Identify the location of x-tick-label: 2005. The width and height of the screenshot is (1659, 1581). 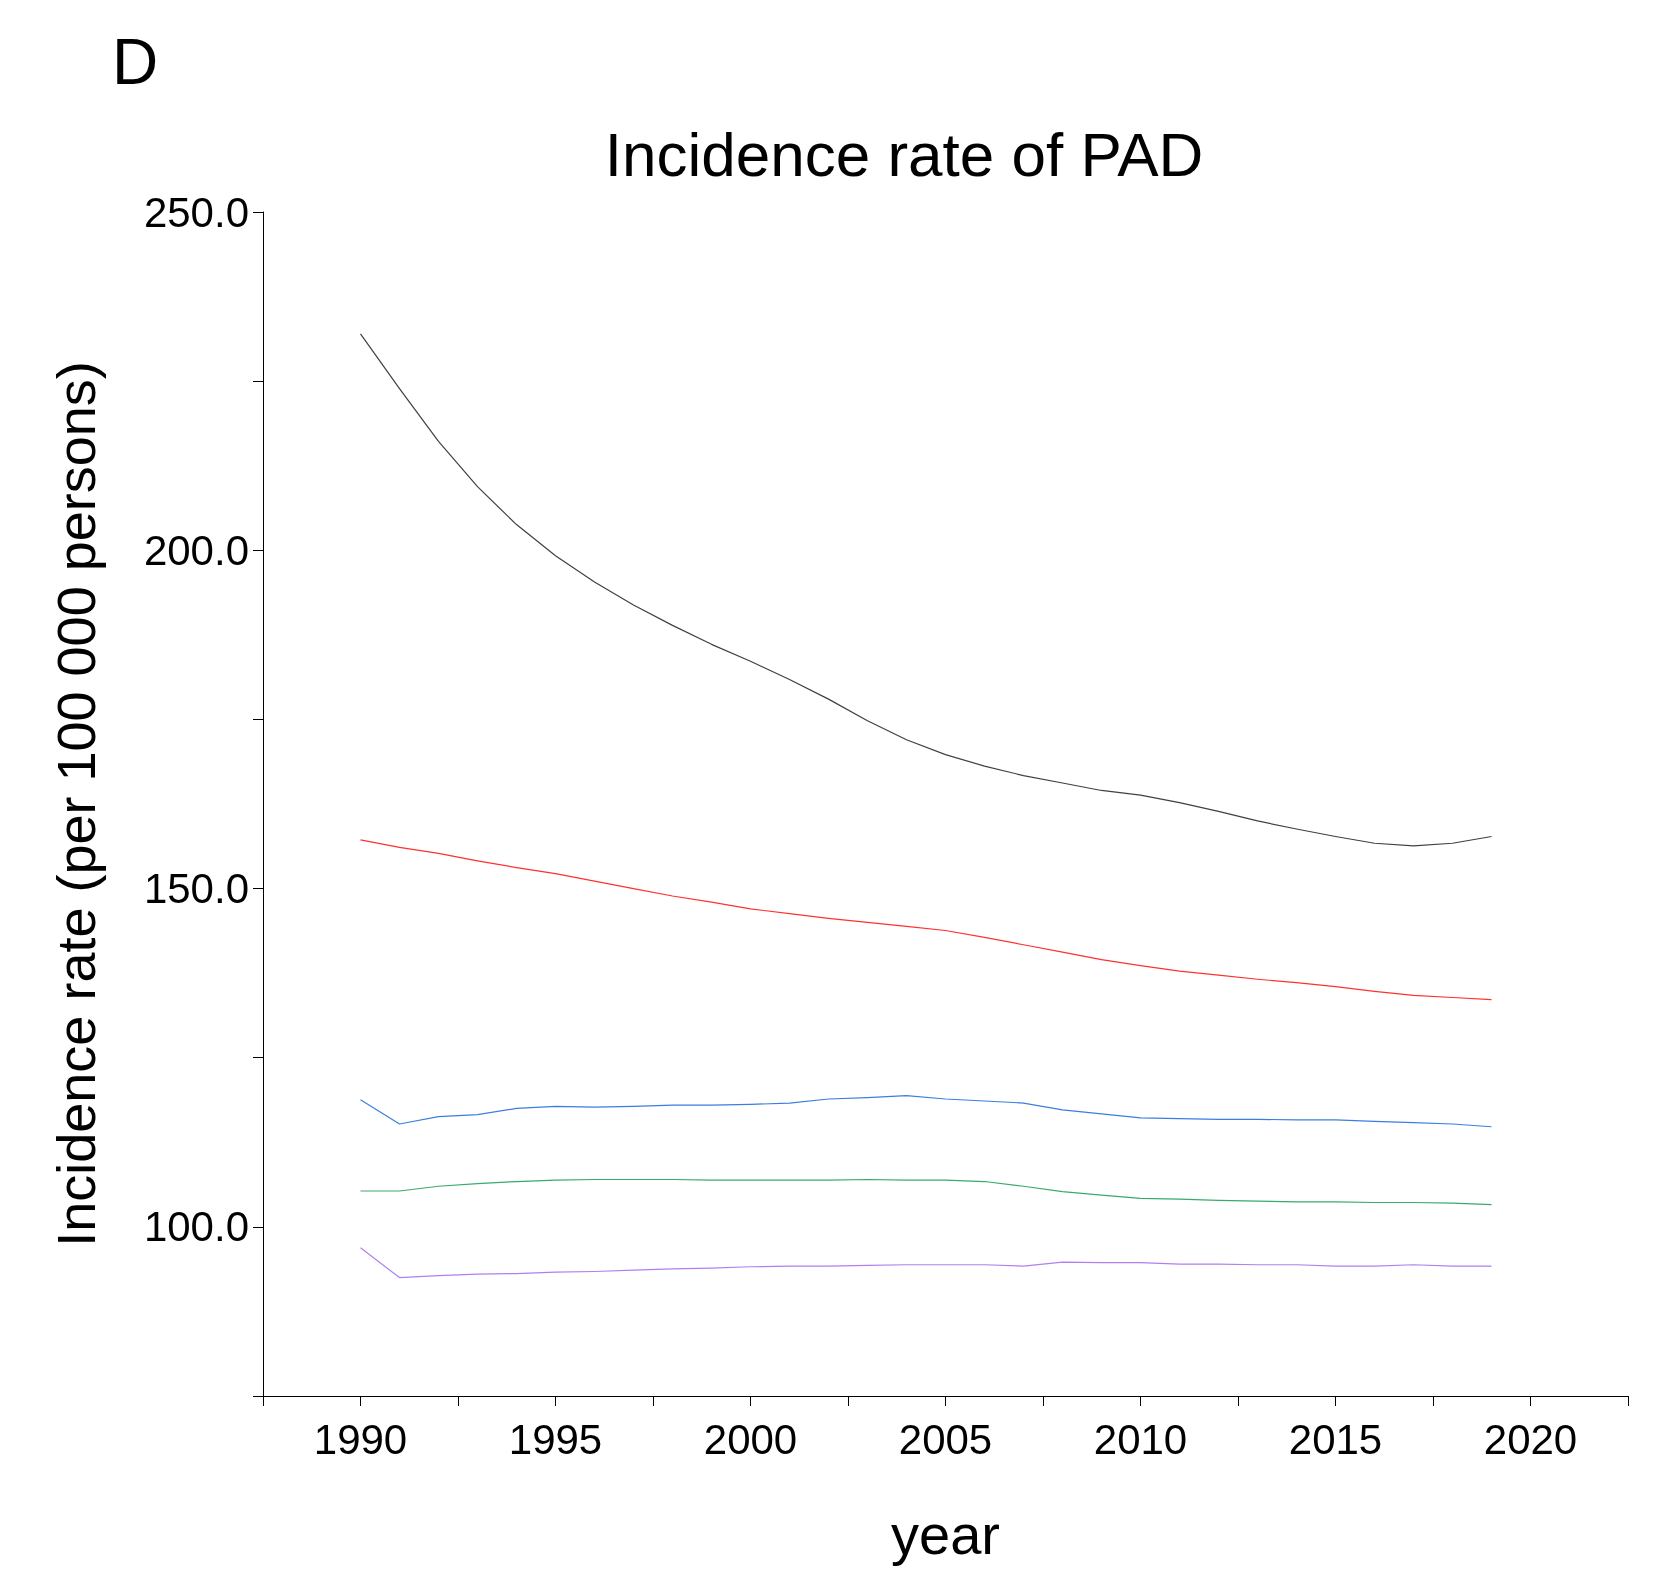
(945, 1439).